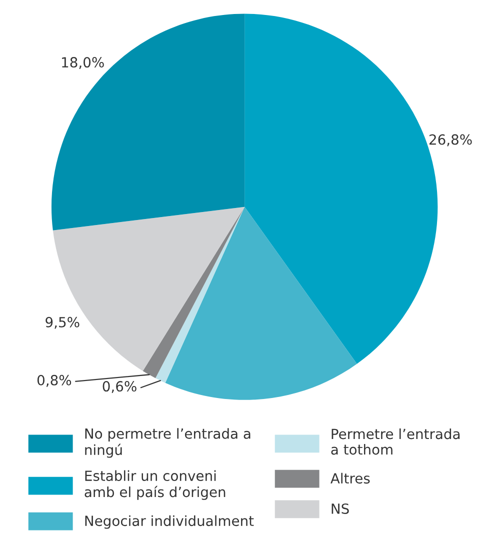 The height and width of the screenshot is (540, 481). Describe the element at coordinates (169, 522) in the screenshot. I see `legend-label: Negociar individualment` at that location.